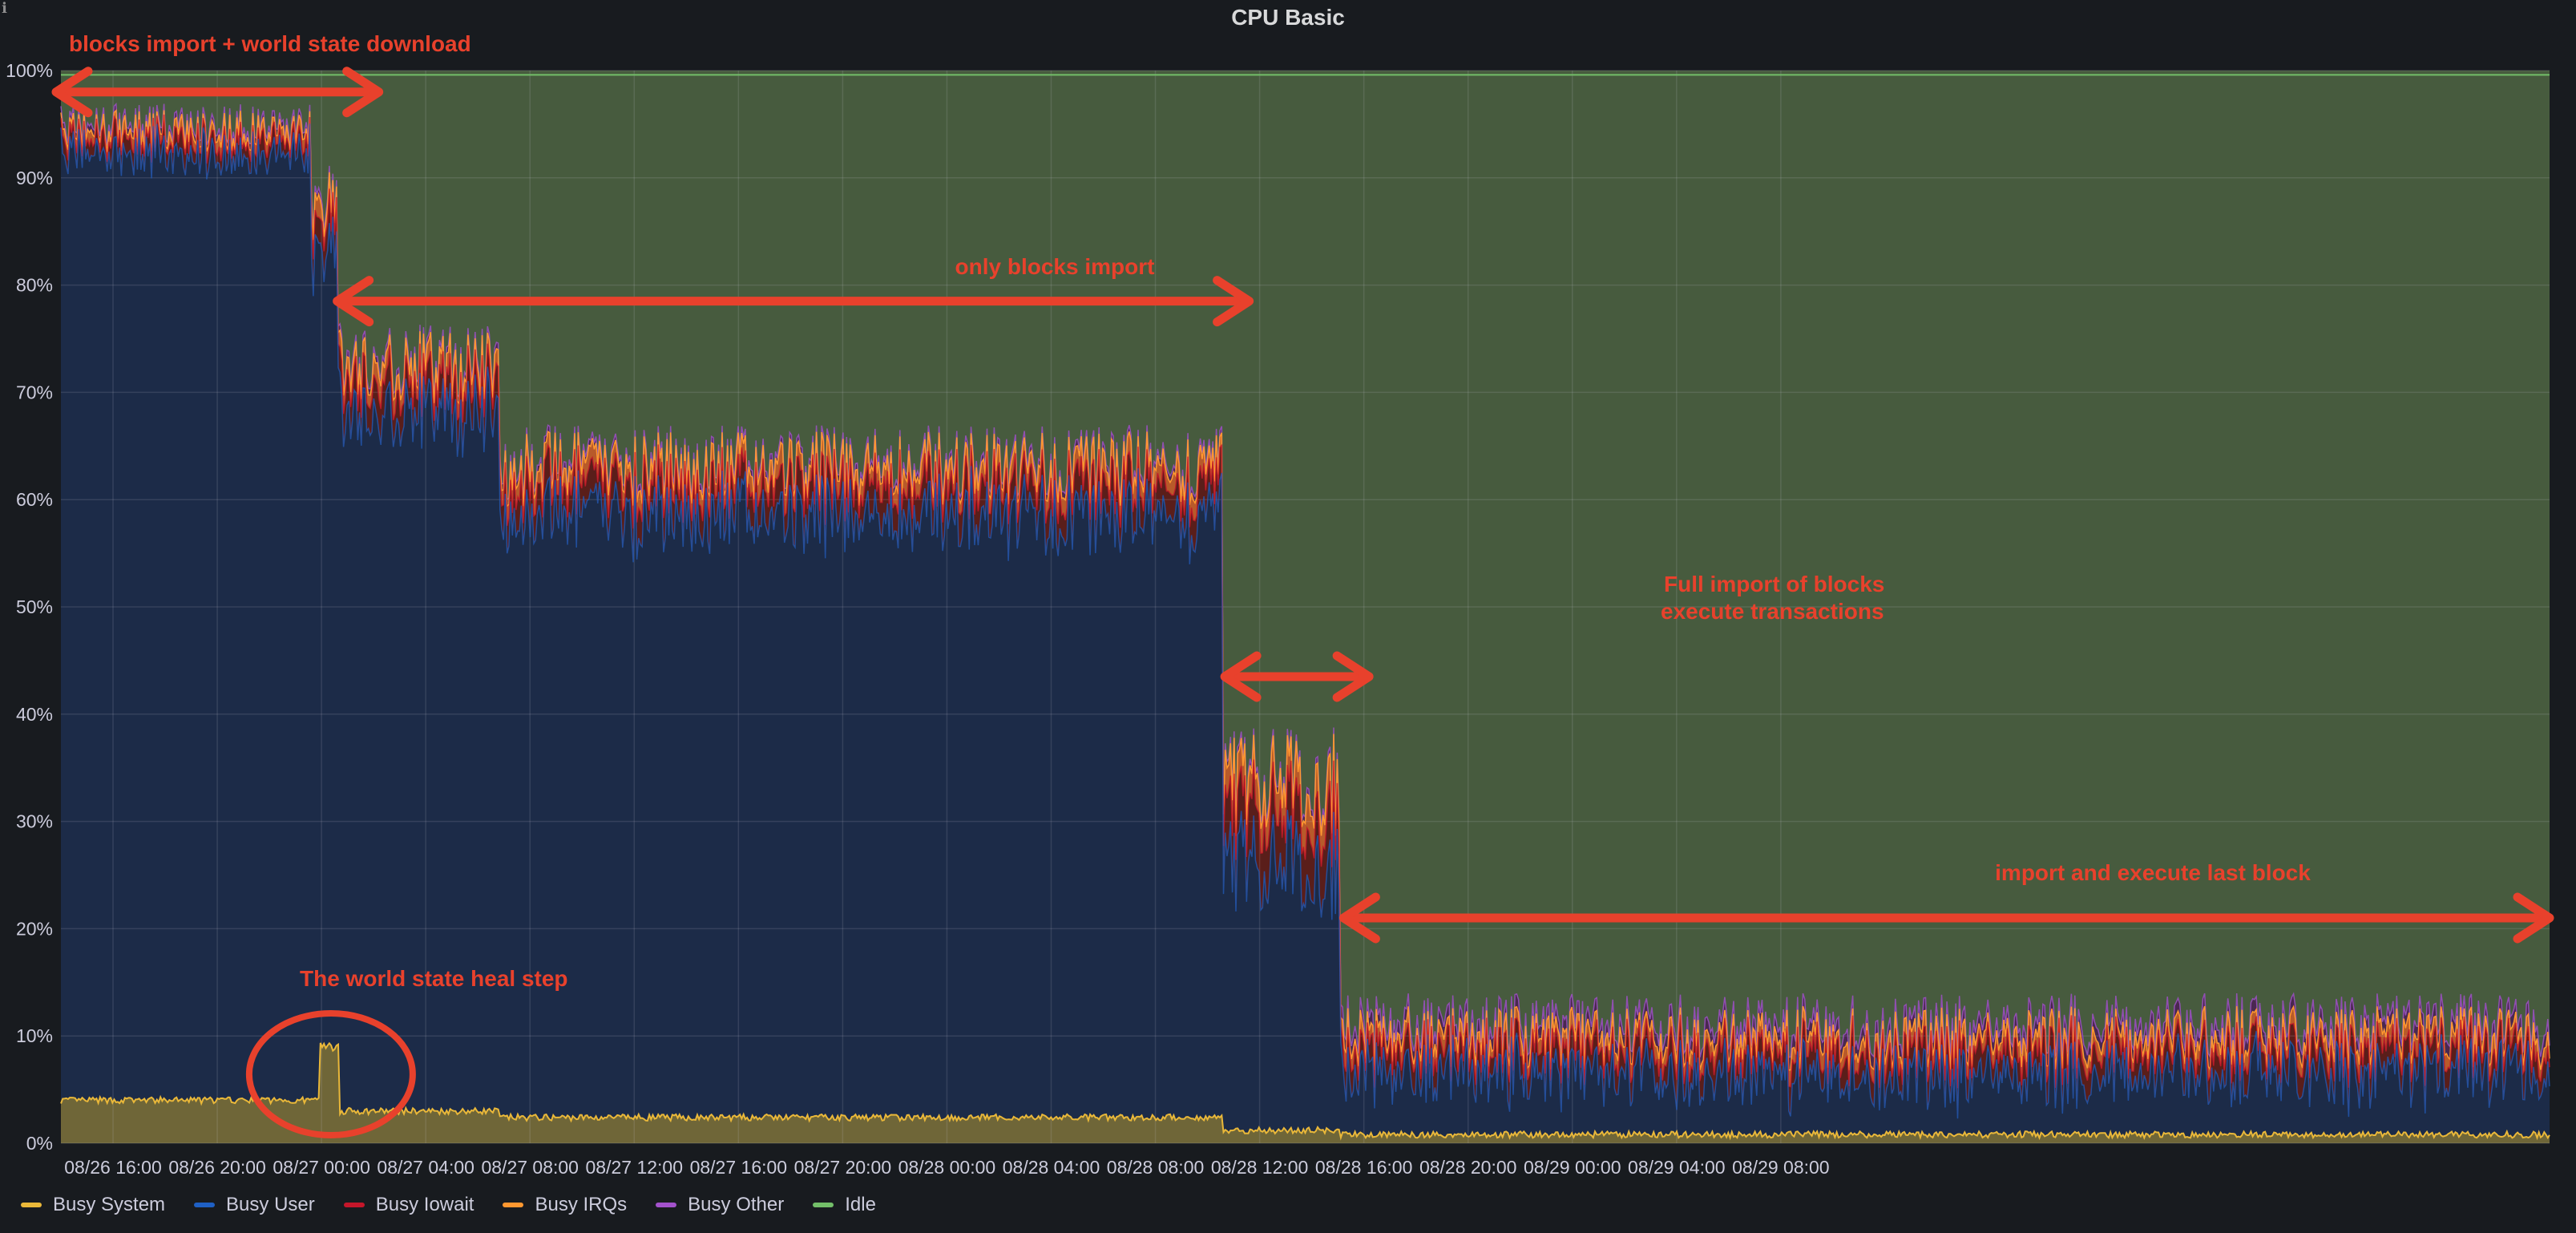 The image size is (2576, 1233). I want to click on legend-item-busy-user: Busy User, so click(255, 1205).